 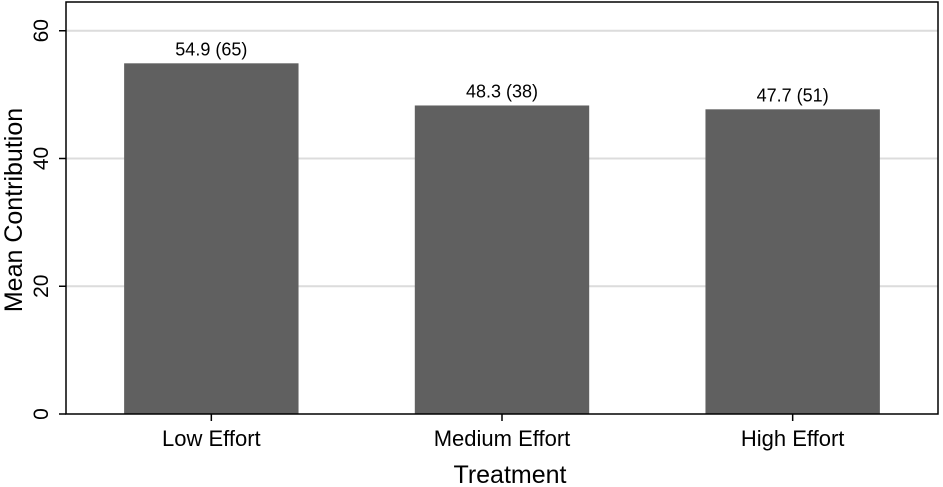 What do you see at coordinates (501, 72) in the screenshot?
I see `data-labels: 54.9 (65) 48.3 (38) 47.7 (51)` at bounding box center [501, 72].